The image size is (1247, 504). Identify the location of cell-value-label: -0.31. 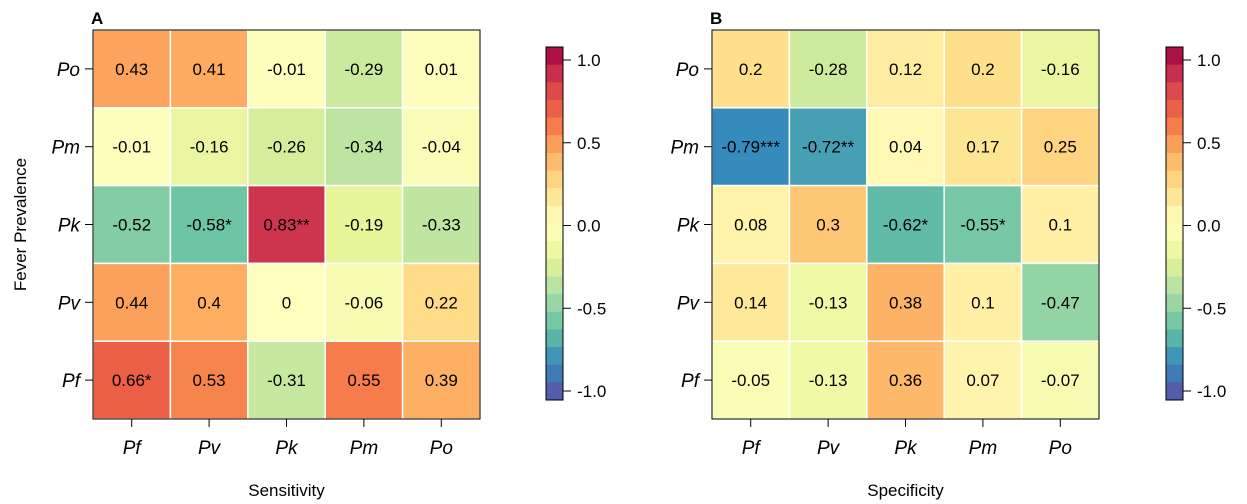
(286, 380).